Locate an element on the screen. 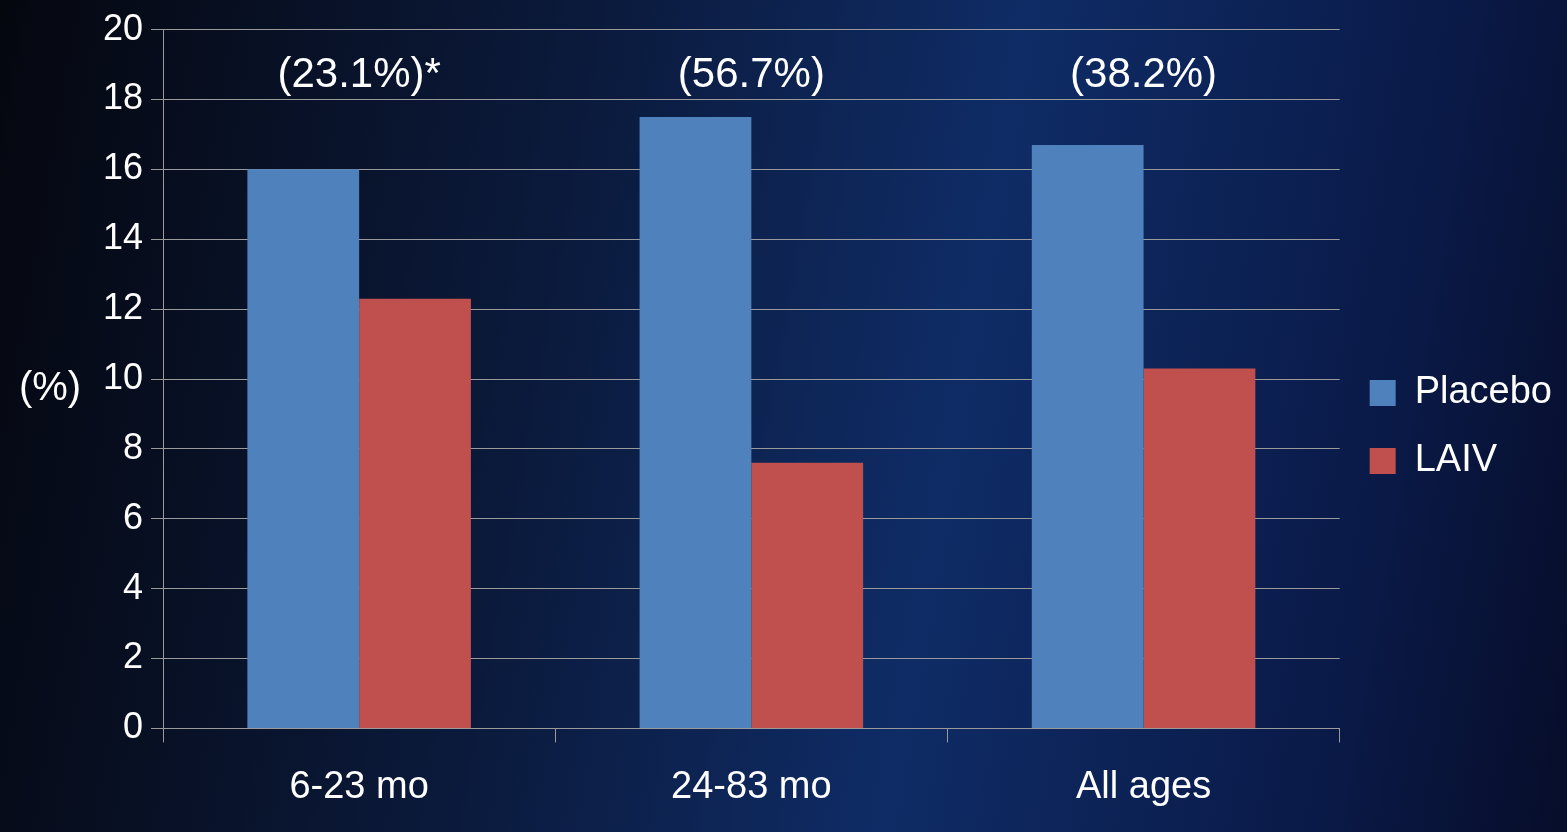 Image resolution: width=1567 pixels, height=832 pixels. x-tick-label: All ages is located at coordinates (1143, 784).